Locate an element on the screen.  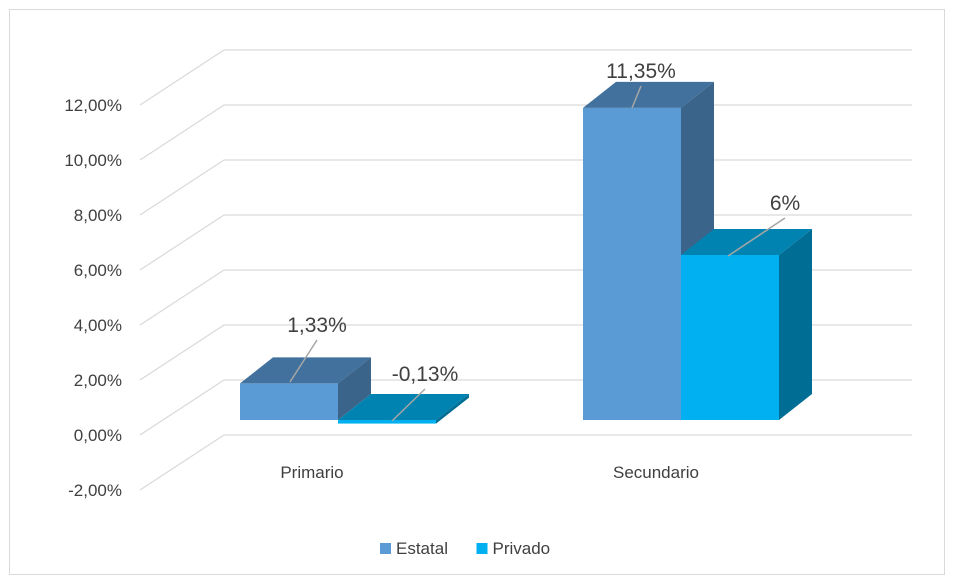
data-label: 1,33% is located at coordinates (317, 325).